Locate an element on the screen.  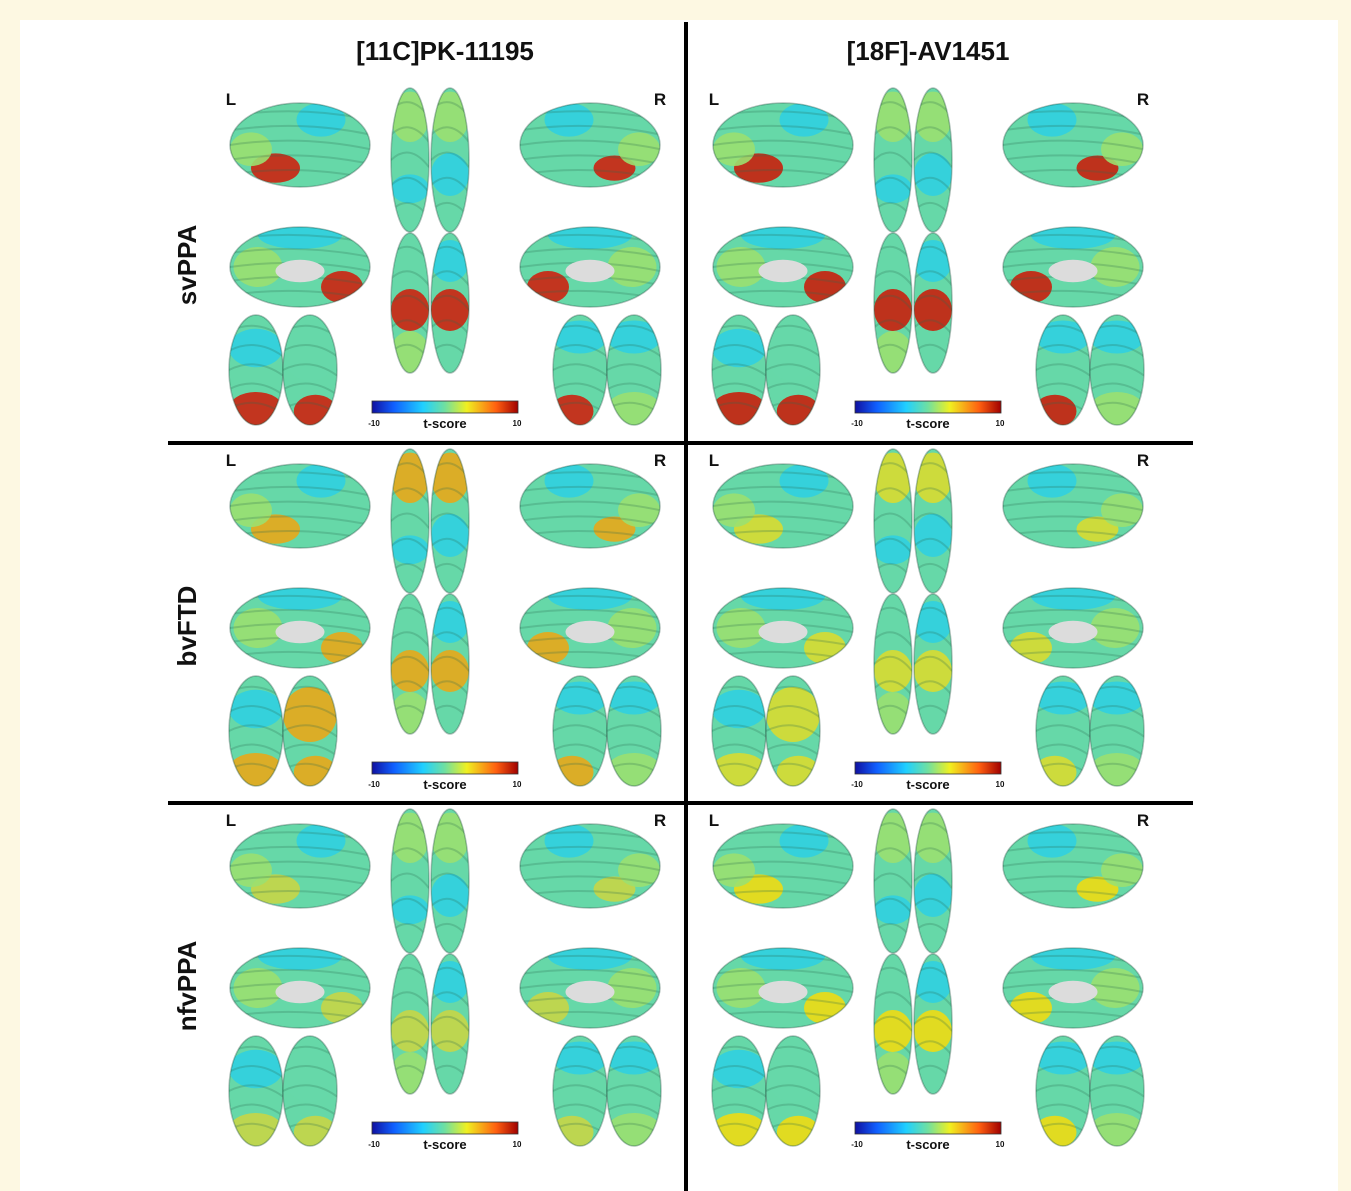
column-header: [11C]PK-11195 is located at coordinates (445, 51).